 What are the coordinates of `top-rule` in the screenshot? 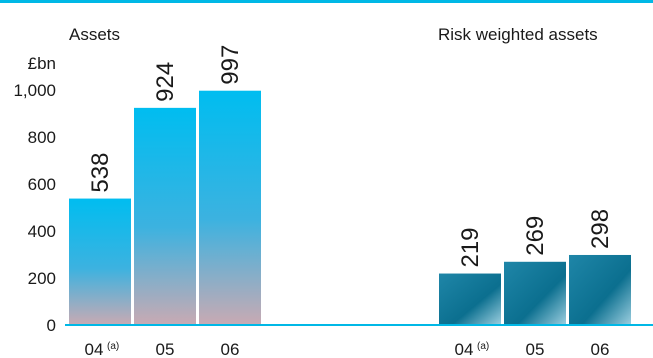 It's located at (326, 1).